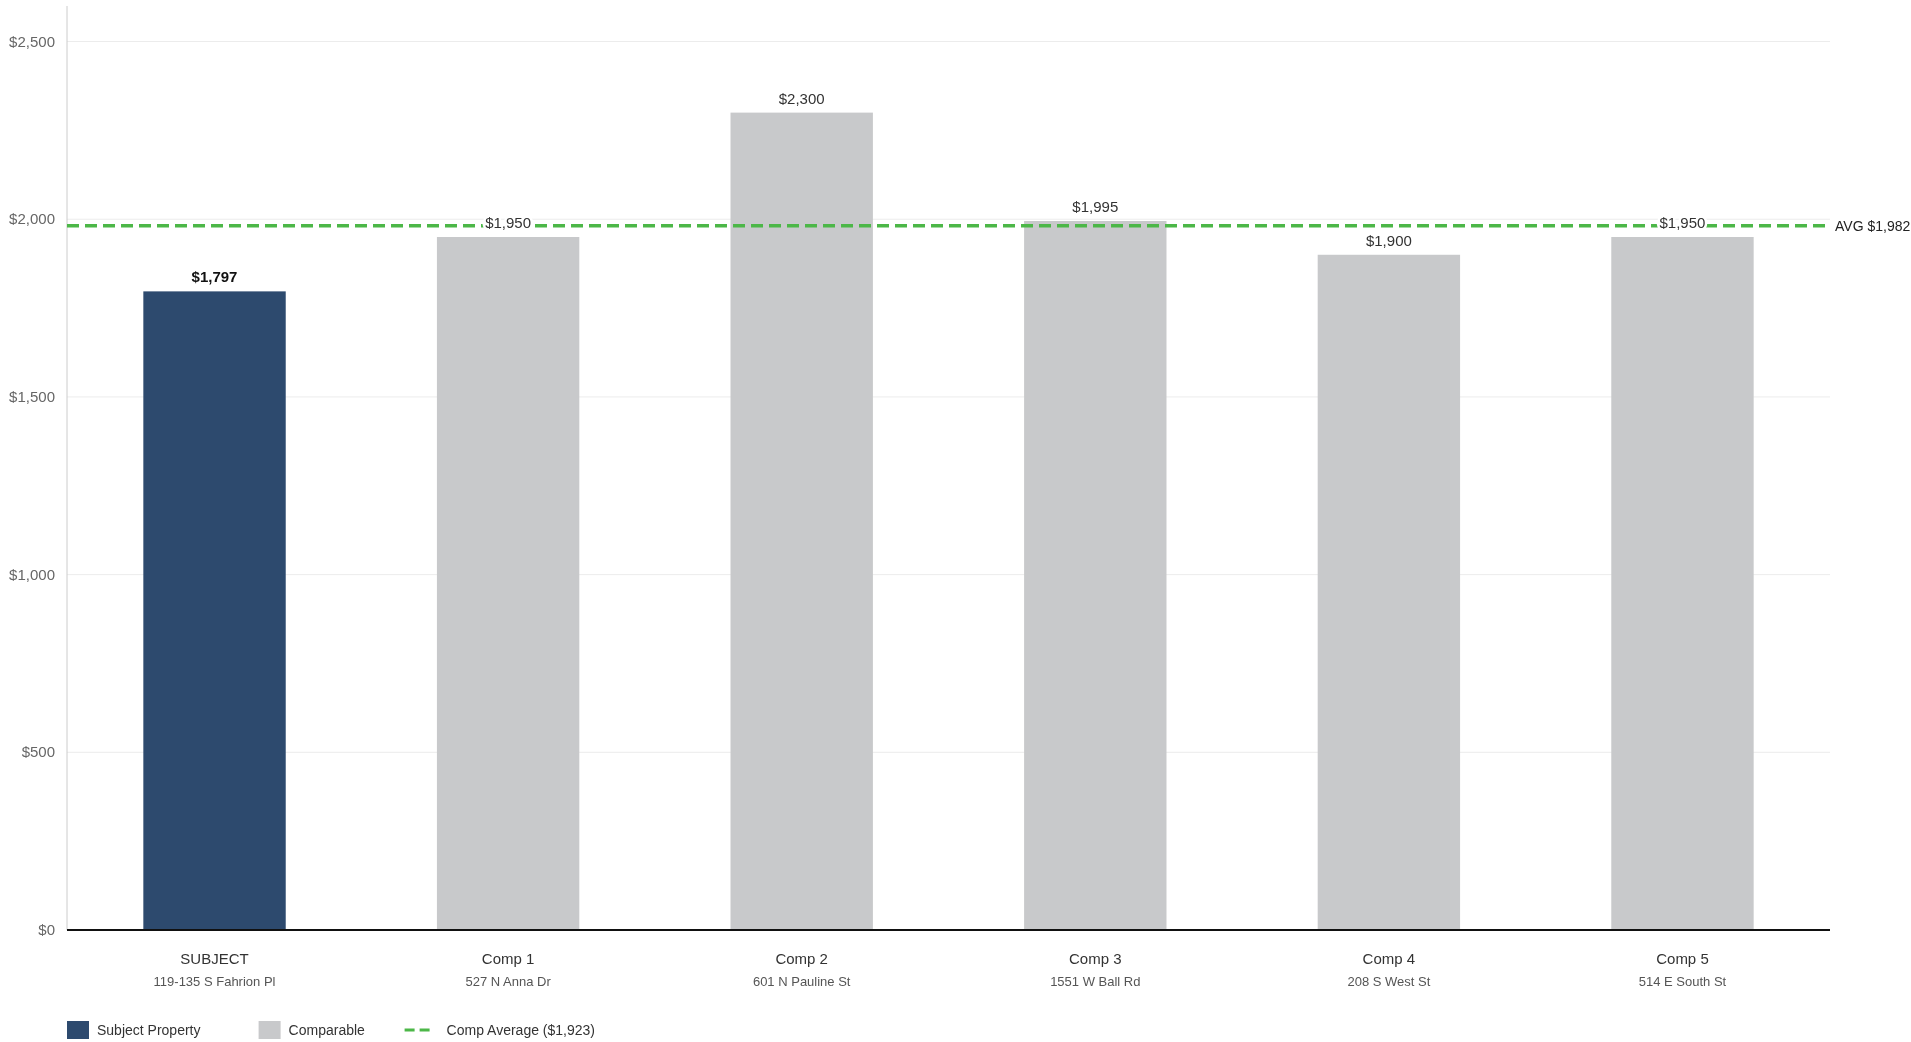 The image size is (1911, 1042). What do you see at coordinates (32, 396) in the screenshot?
I see `y-tick-label: $1,500` at bounding box center [32, 396].